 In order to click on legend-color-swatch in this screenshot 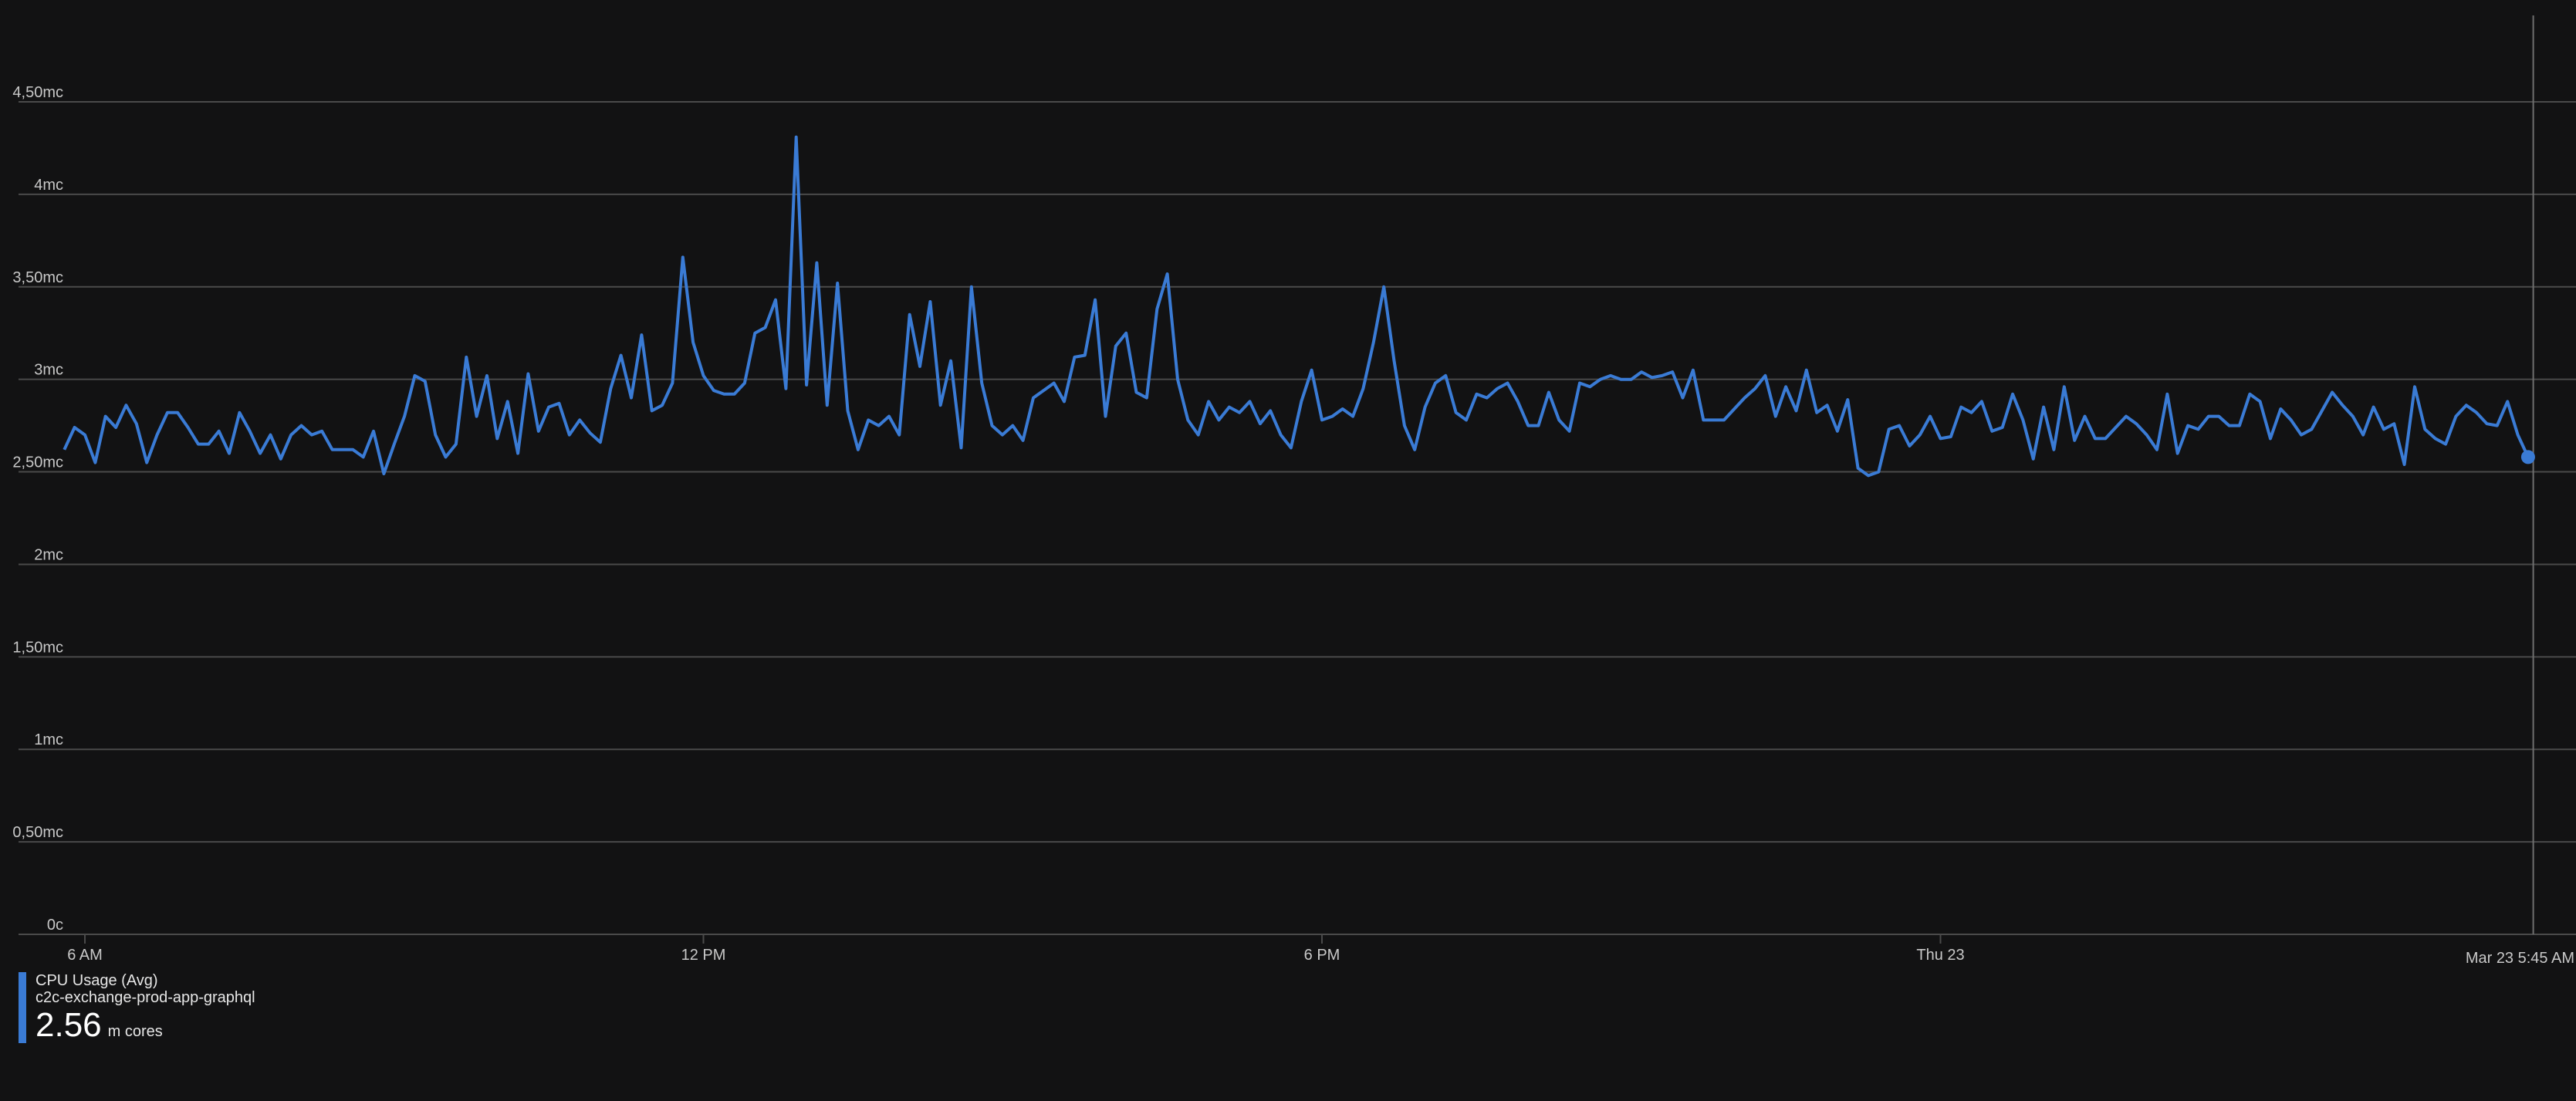, I will do `click(22, 1007)`.